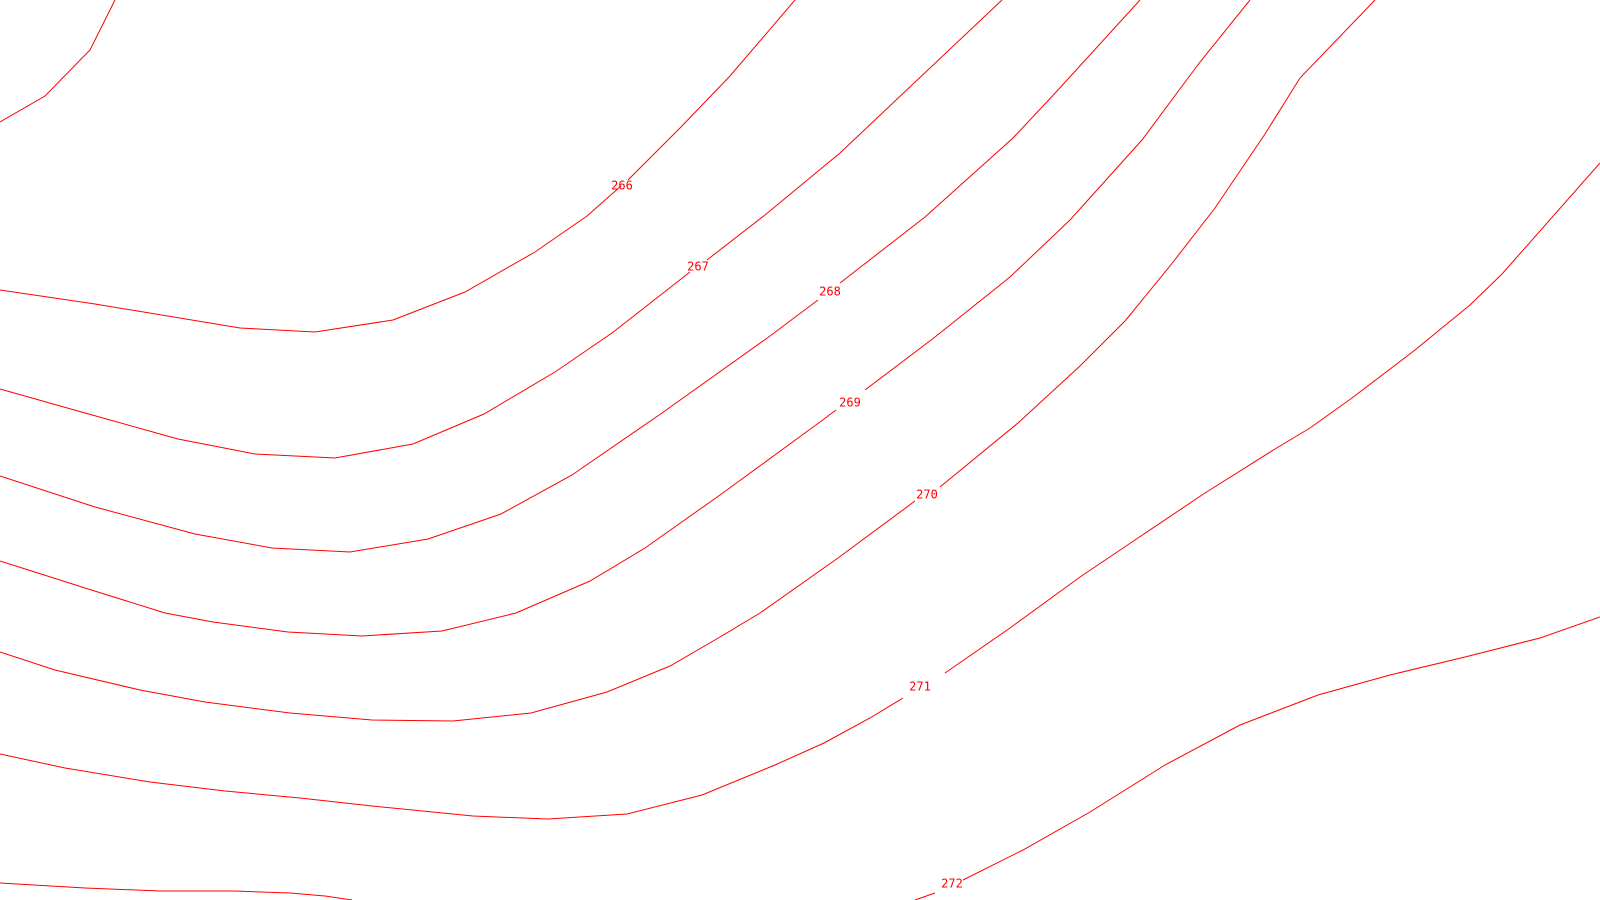  What do you see at coordinates (927, 495) in the screenshot?
I see `contour-label-270: 270` at bounding box center [927, 495].